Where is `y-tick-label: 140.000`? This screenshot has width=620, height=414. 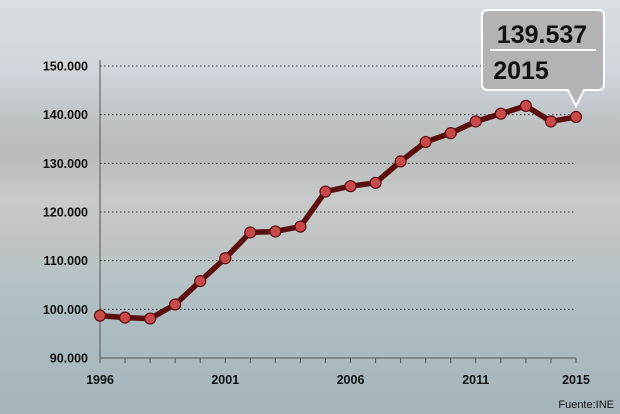
y-tick-label: 140.000 is located at coordinates (65, 115).